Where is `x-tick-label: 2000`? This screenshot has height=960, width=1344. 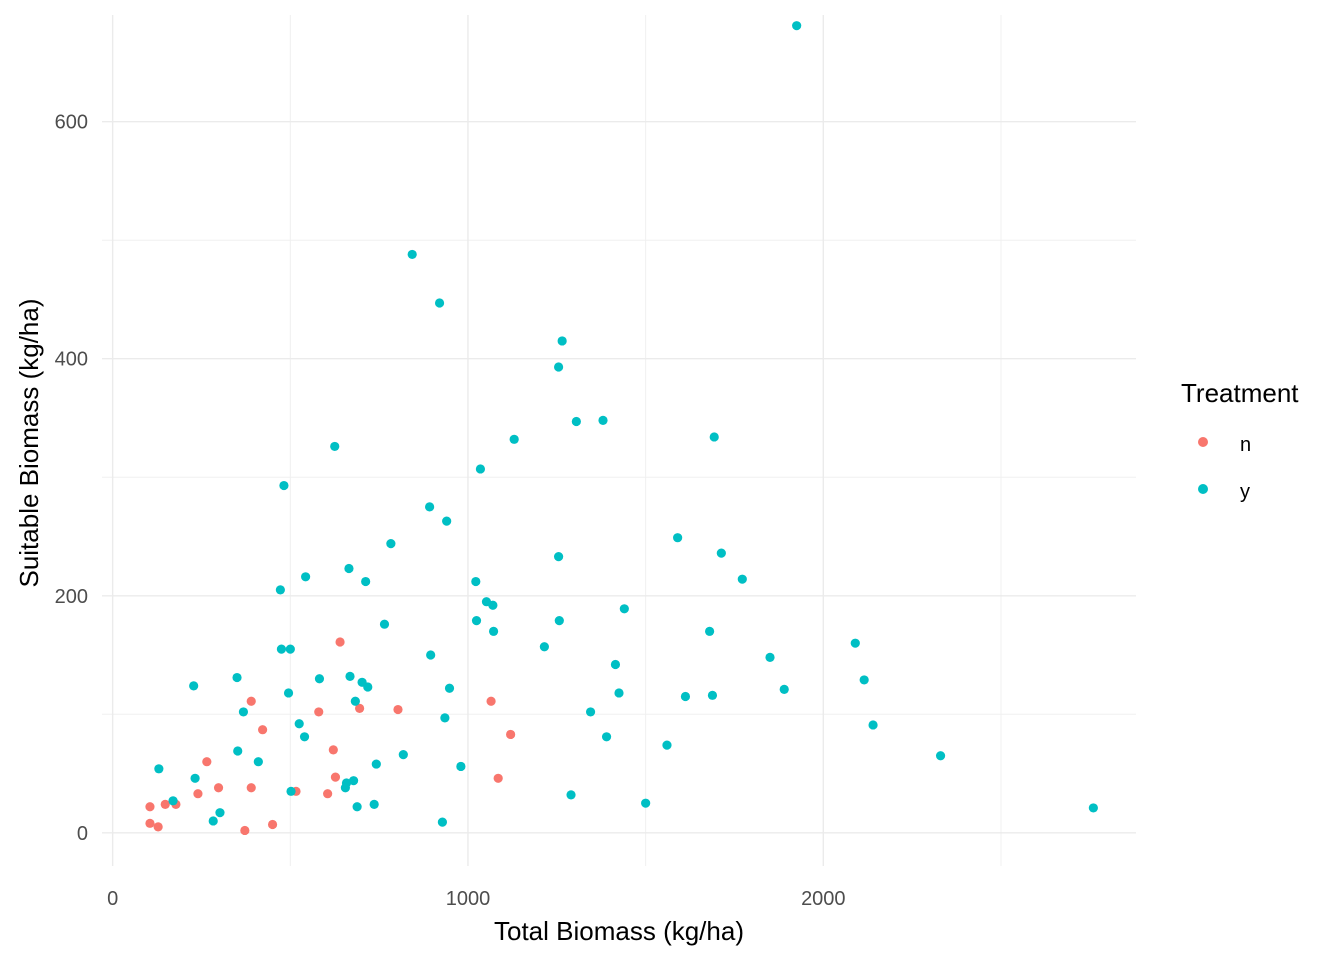
x-tick-label: 2000 is located at coordinates (823, 899).